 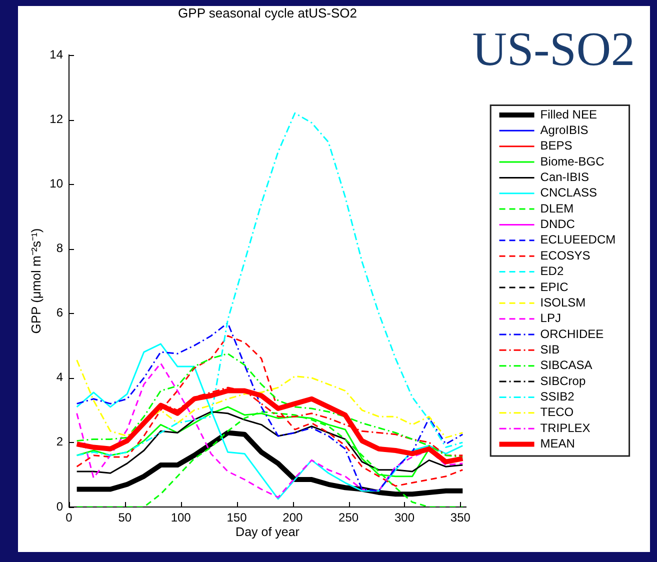 What do you see at coordinates (60, 441) in the screenshot?
I see `y-tick-label: 2` at bounding box center [60, 441].